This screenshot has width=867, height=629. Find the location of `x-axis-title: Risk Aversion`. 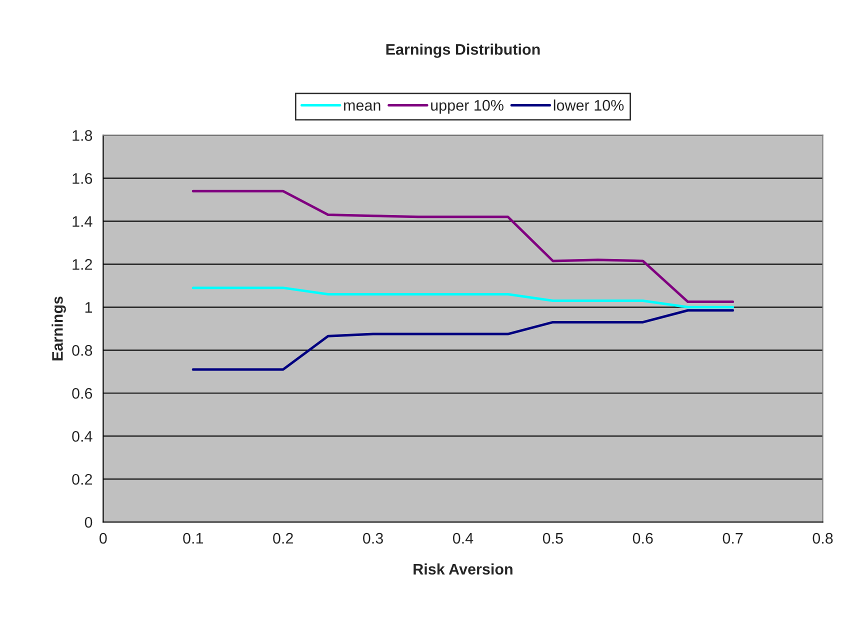

x-axis-title: Risk Aversion is located at coordinates (463, 569).